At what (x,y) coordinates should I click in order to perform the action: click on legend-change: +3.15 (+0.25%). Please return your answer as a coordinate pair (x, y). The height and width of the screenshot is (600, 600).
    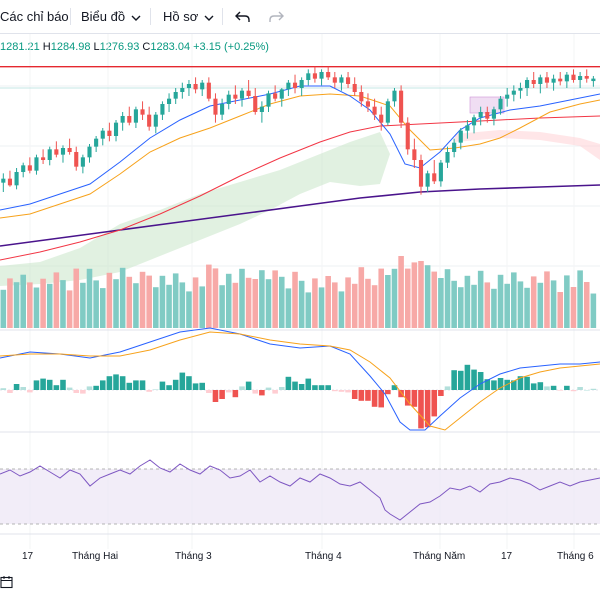
    Looking at the image, I should click on (231, 47).